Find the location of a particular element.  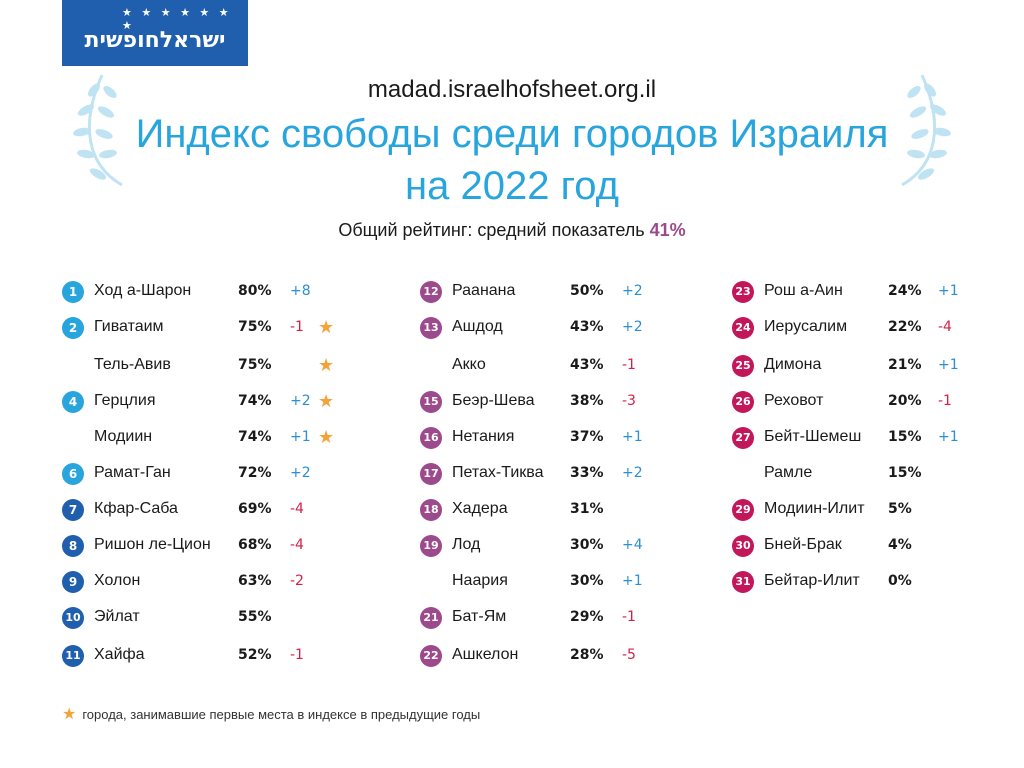

rank-badge: 1 is located at coordinates (73, 292).